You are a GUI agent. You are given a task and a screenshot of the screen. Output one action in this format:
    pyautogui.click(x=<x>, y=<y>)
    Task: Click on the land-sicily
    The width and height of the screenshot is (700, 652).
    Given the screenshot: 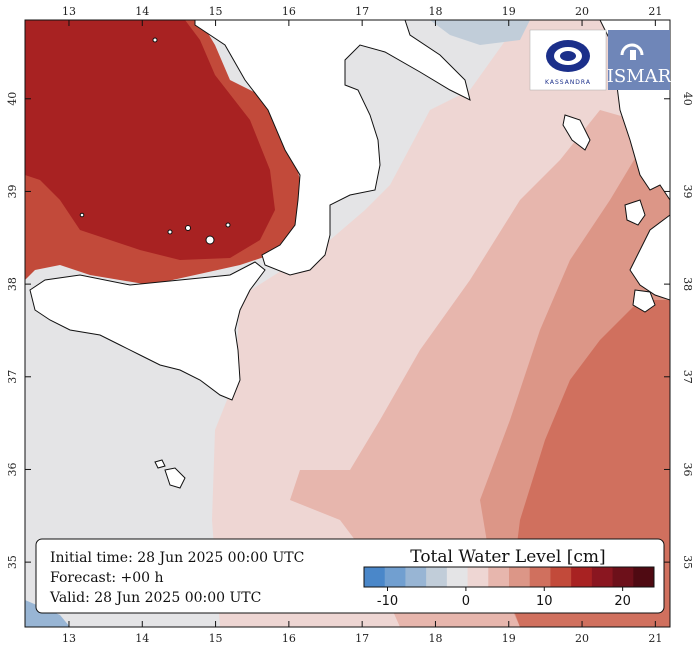 What is the action you would take?
    pyautogui.click(x=147, y=331)
    